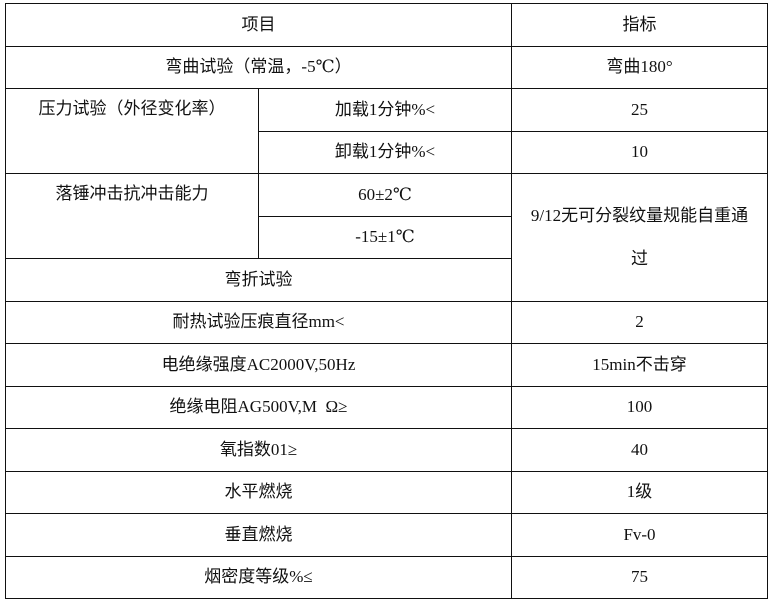  I want to click on row-value: 25, so click(639, 110).